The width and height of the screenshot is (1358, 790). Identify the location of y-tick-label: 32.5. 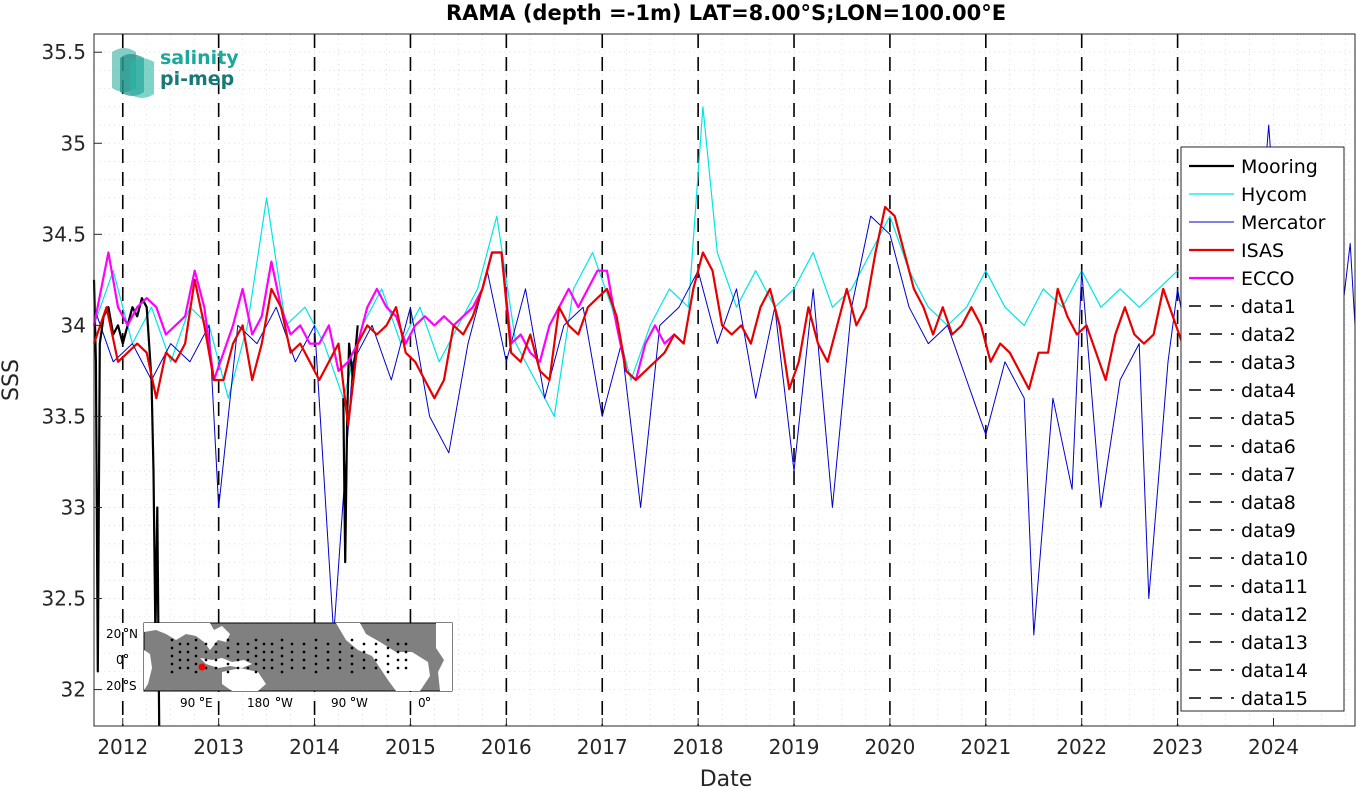
(63, 599).